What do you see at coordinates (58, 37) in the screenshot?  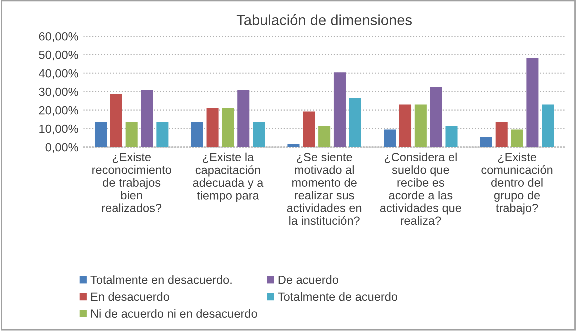 I see `y-tick-label: 60,00%` at bounding box center [58, 37].